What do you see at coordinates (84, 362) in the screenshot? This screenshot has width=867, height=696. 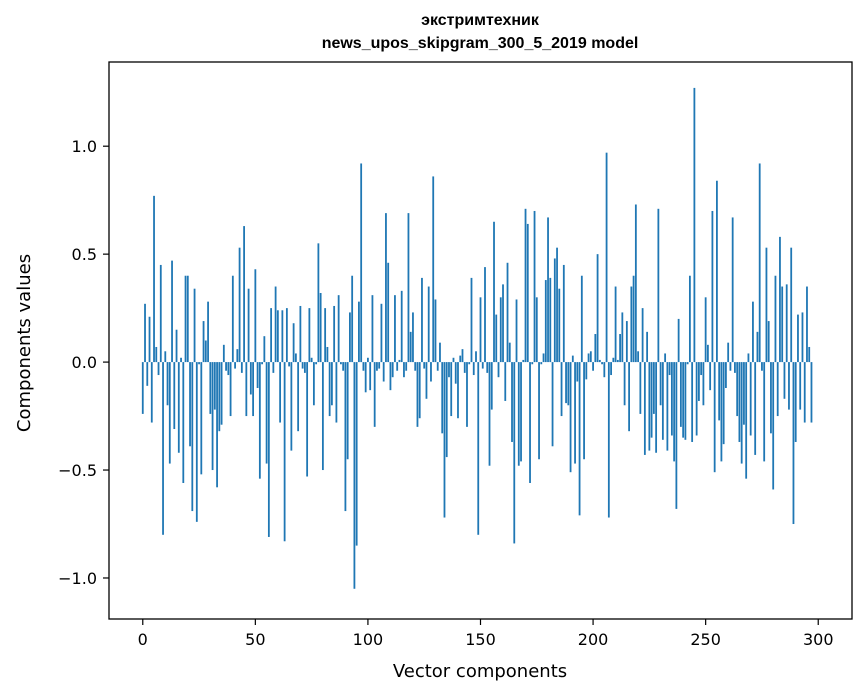 I see `y-tick-label: 0.0` at bounding box center [84, 362].